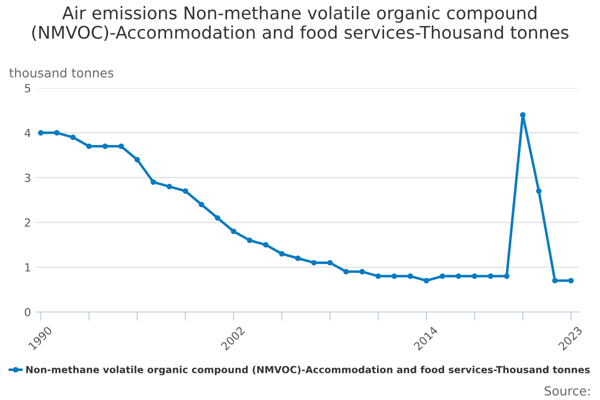  What do you see at coordinates (61, 73) in the screenshot?
I see `y-axis-title: thousand tonnes` at bounding box center [61, 73].